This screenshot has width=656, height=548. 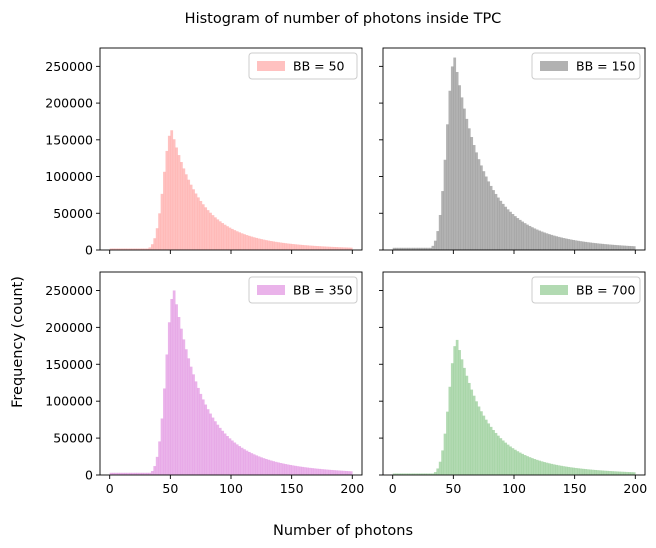 I want to click on legend-label: BB = 150, so click(x=605, y=66).